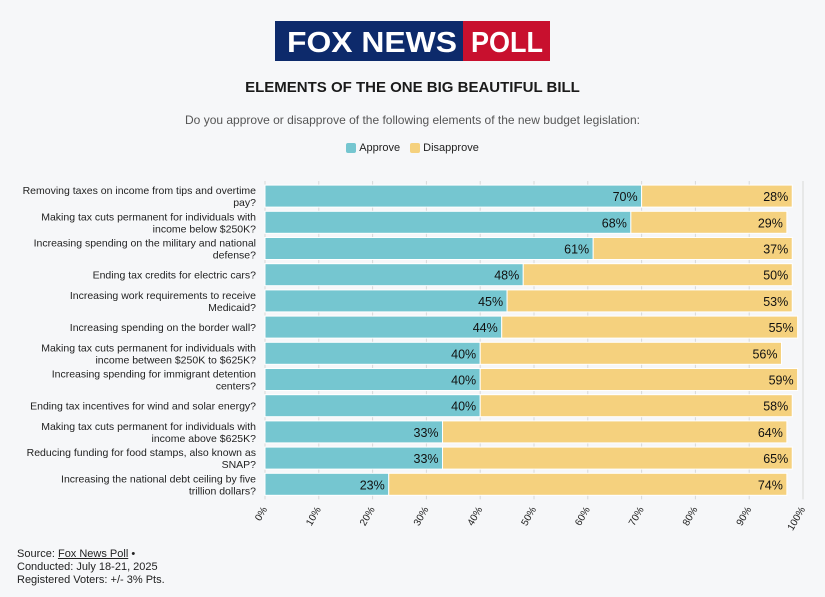  I want to click on fox-news-poll-logo: FOX NEWS POLL, so click(412, 41).